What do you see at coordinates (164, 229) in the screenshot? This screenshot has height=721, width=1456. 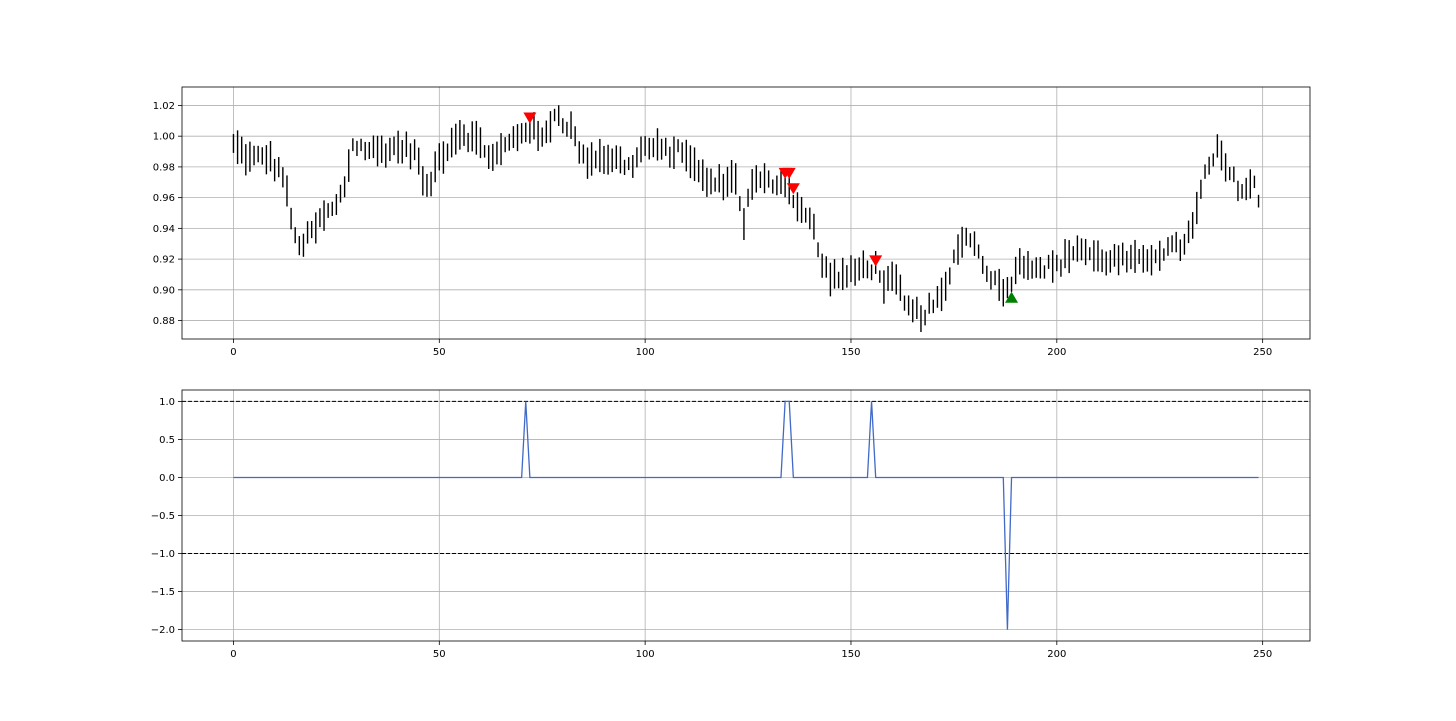 I see `price-ytick-label: 0.94` at bounding box center [164, 229].